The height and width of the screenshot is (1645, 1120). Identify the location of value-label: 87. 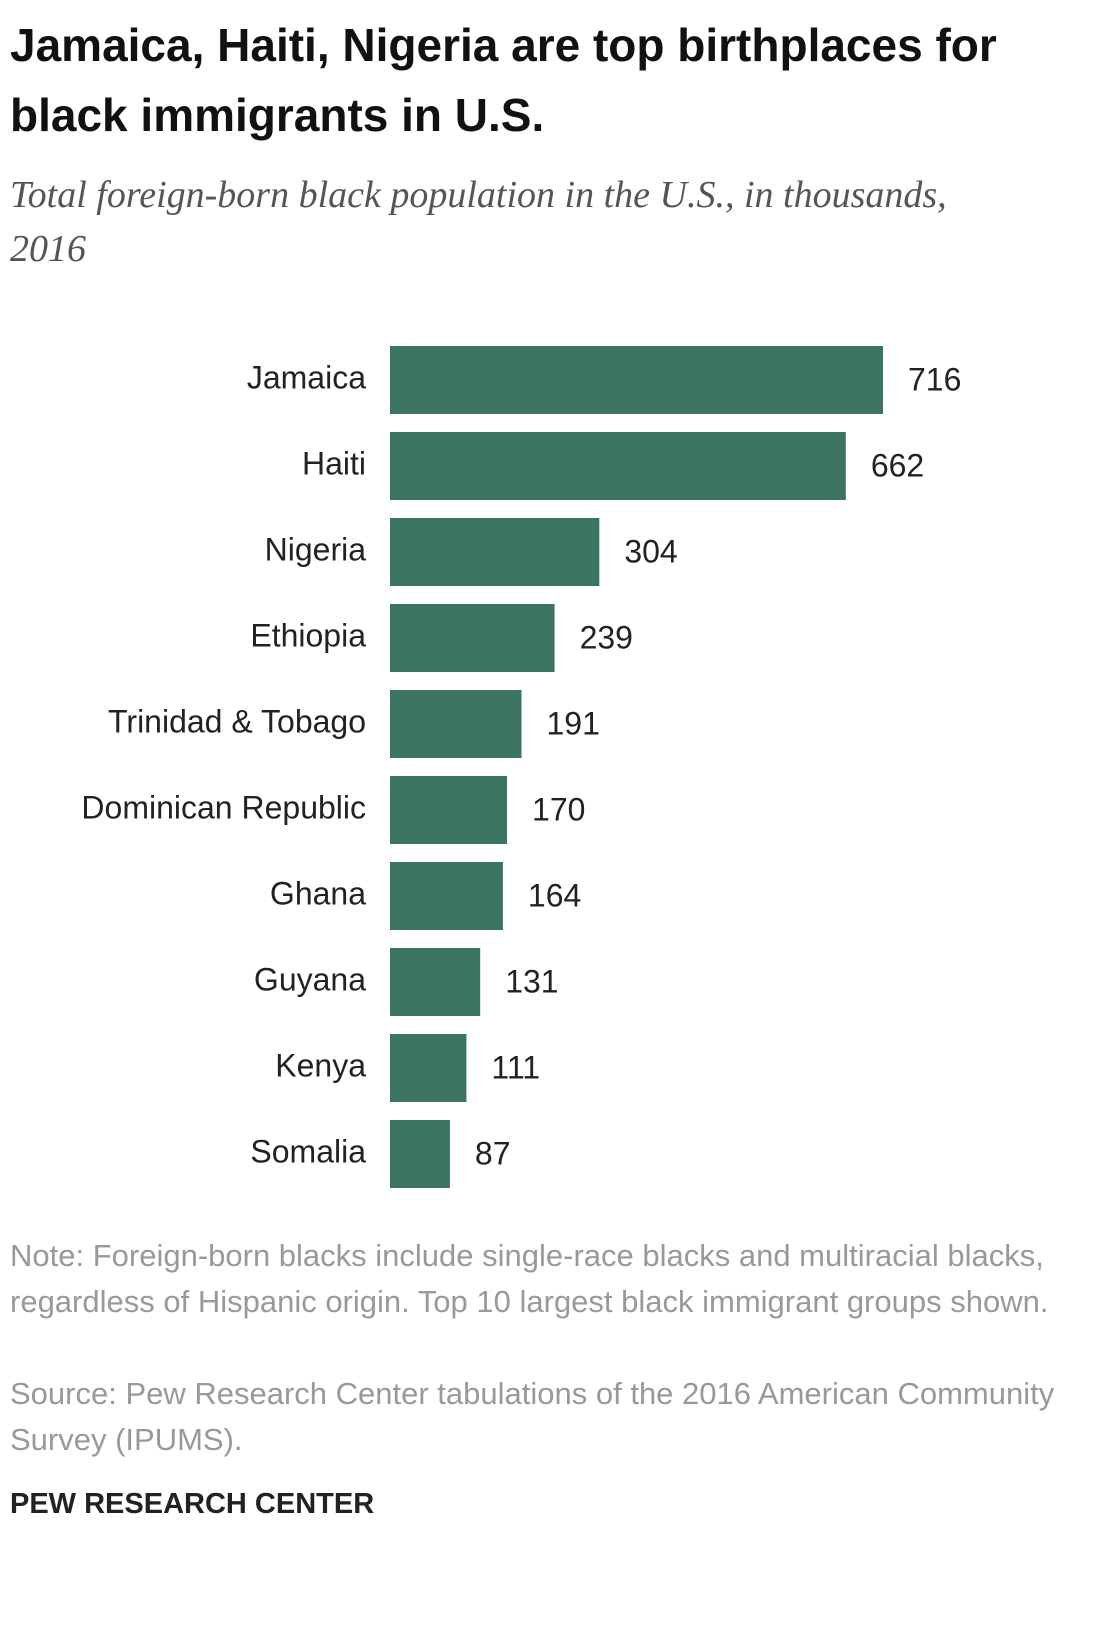
(493, 1153).